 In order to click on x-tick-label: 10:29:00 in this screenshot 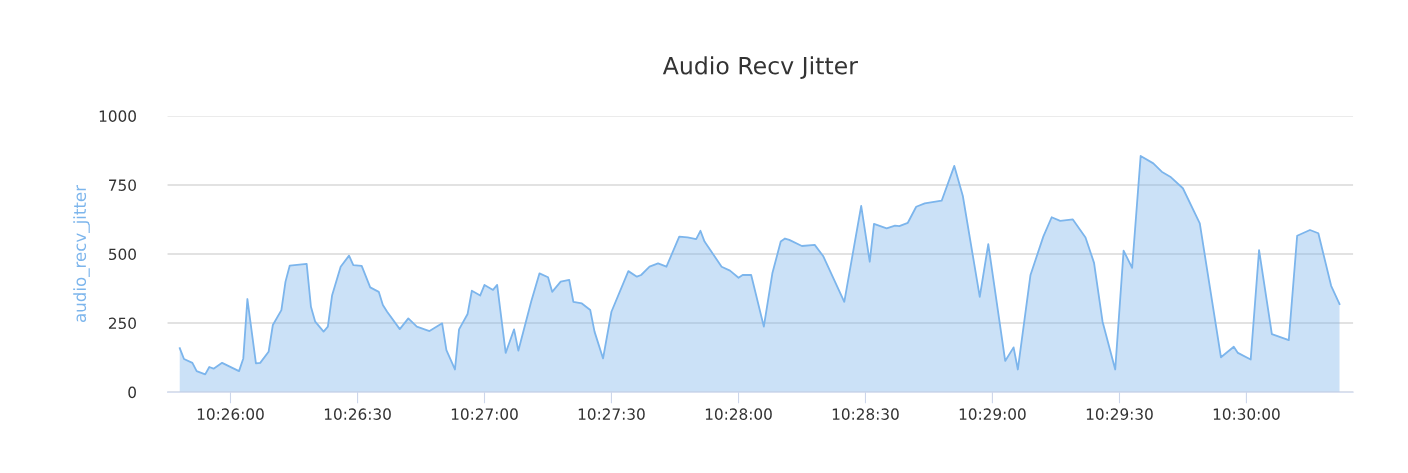, I will do `click(992, 414)`.